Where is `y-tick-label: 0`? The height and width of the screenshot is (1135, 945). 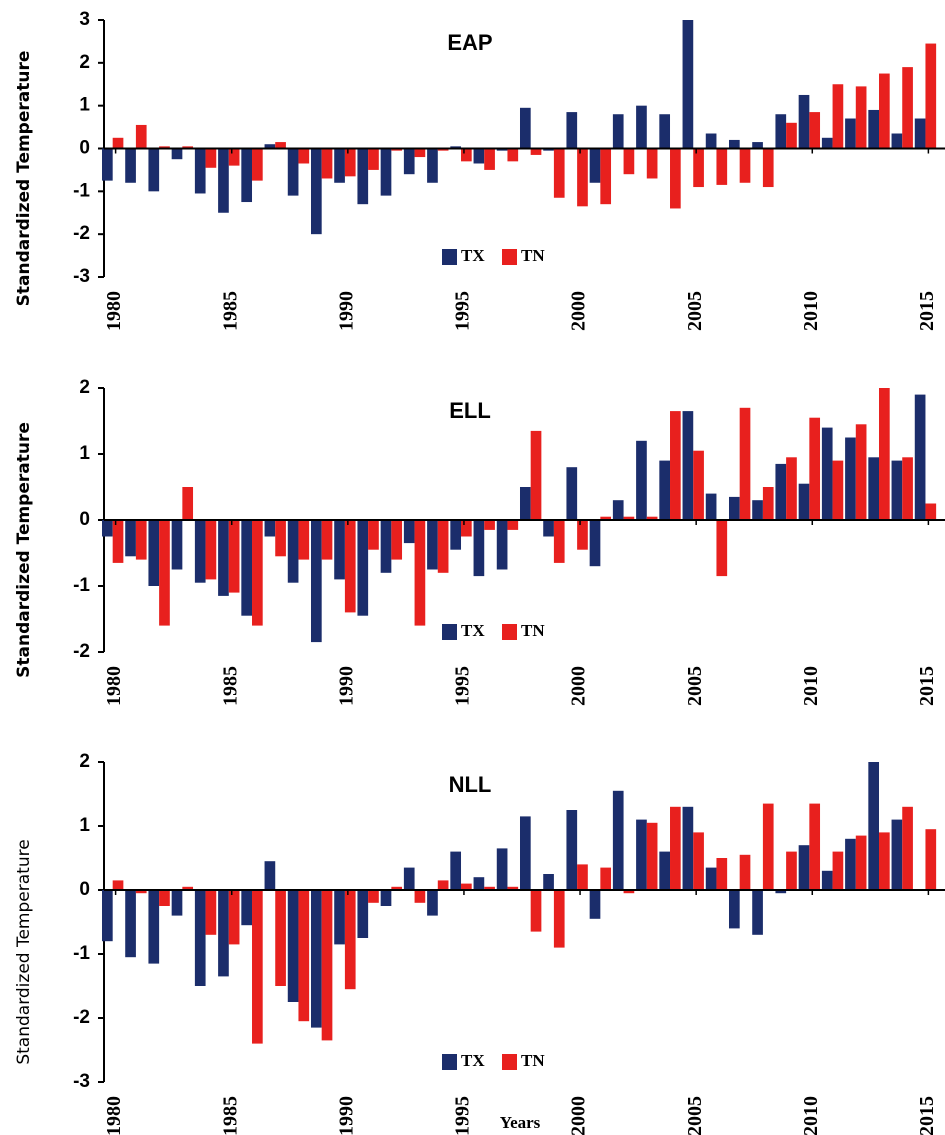
y-tick-label: 0 is located at coordinates (84, 519).